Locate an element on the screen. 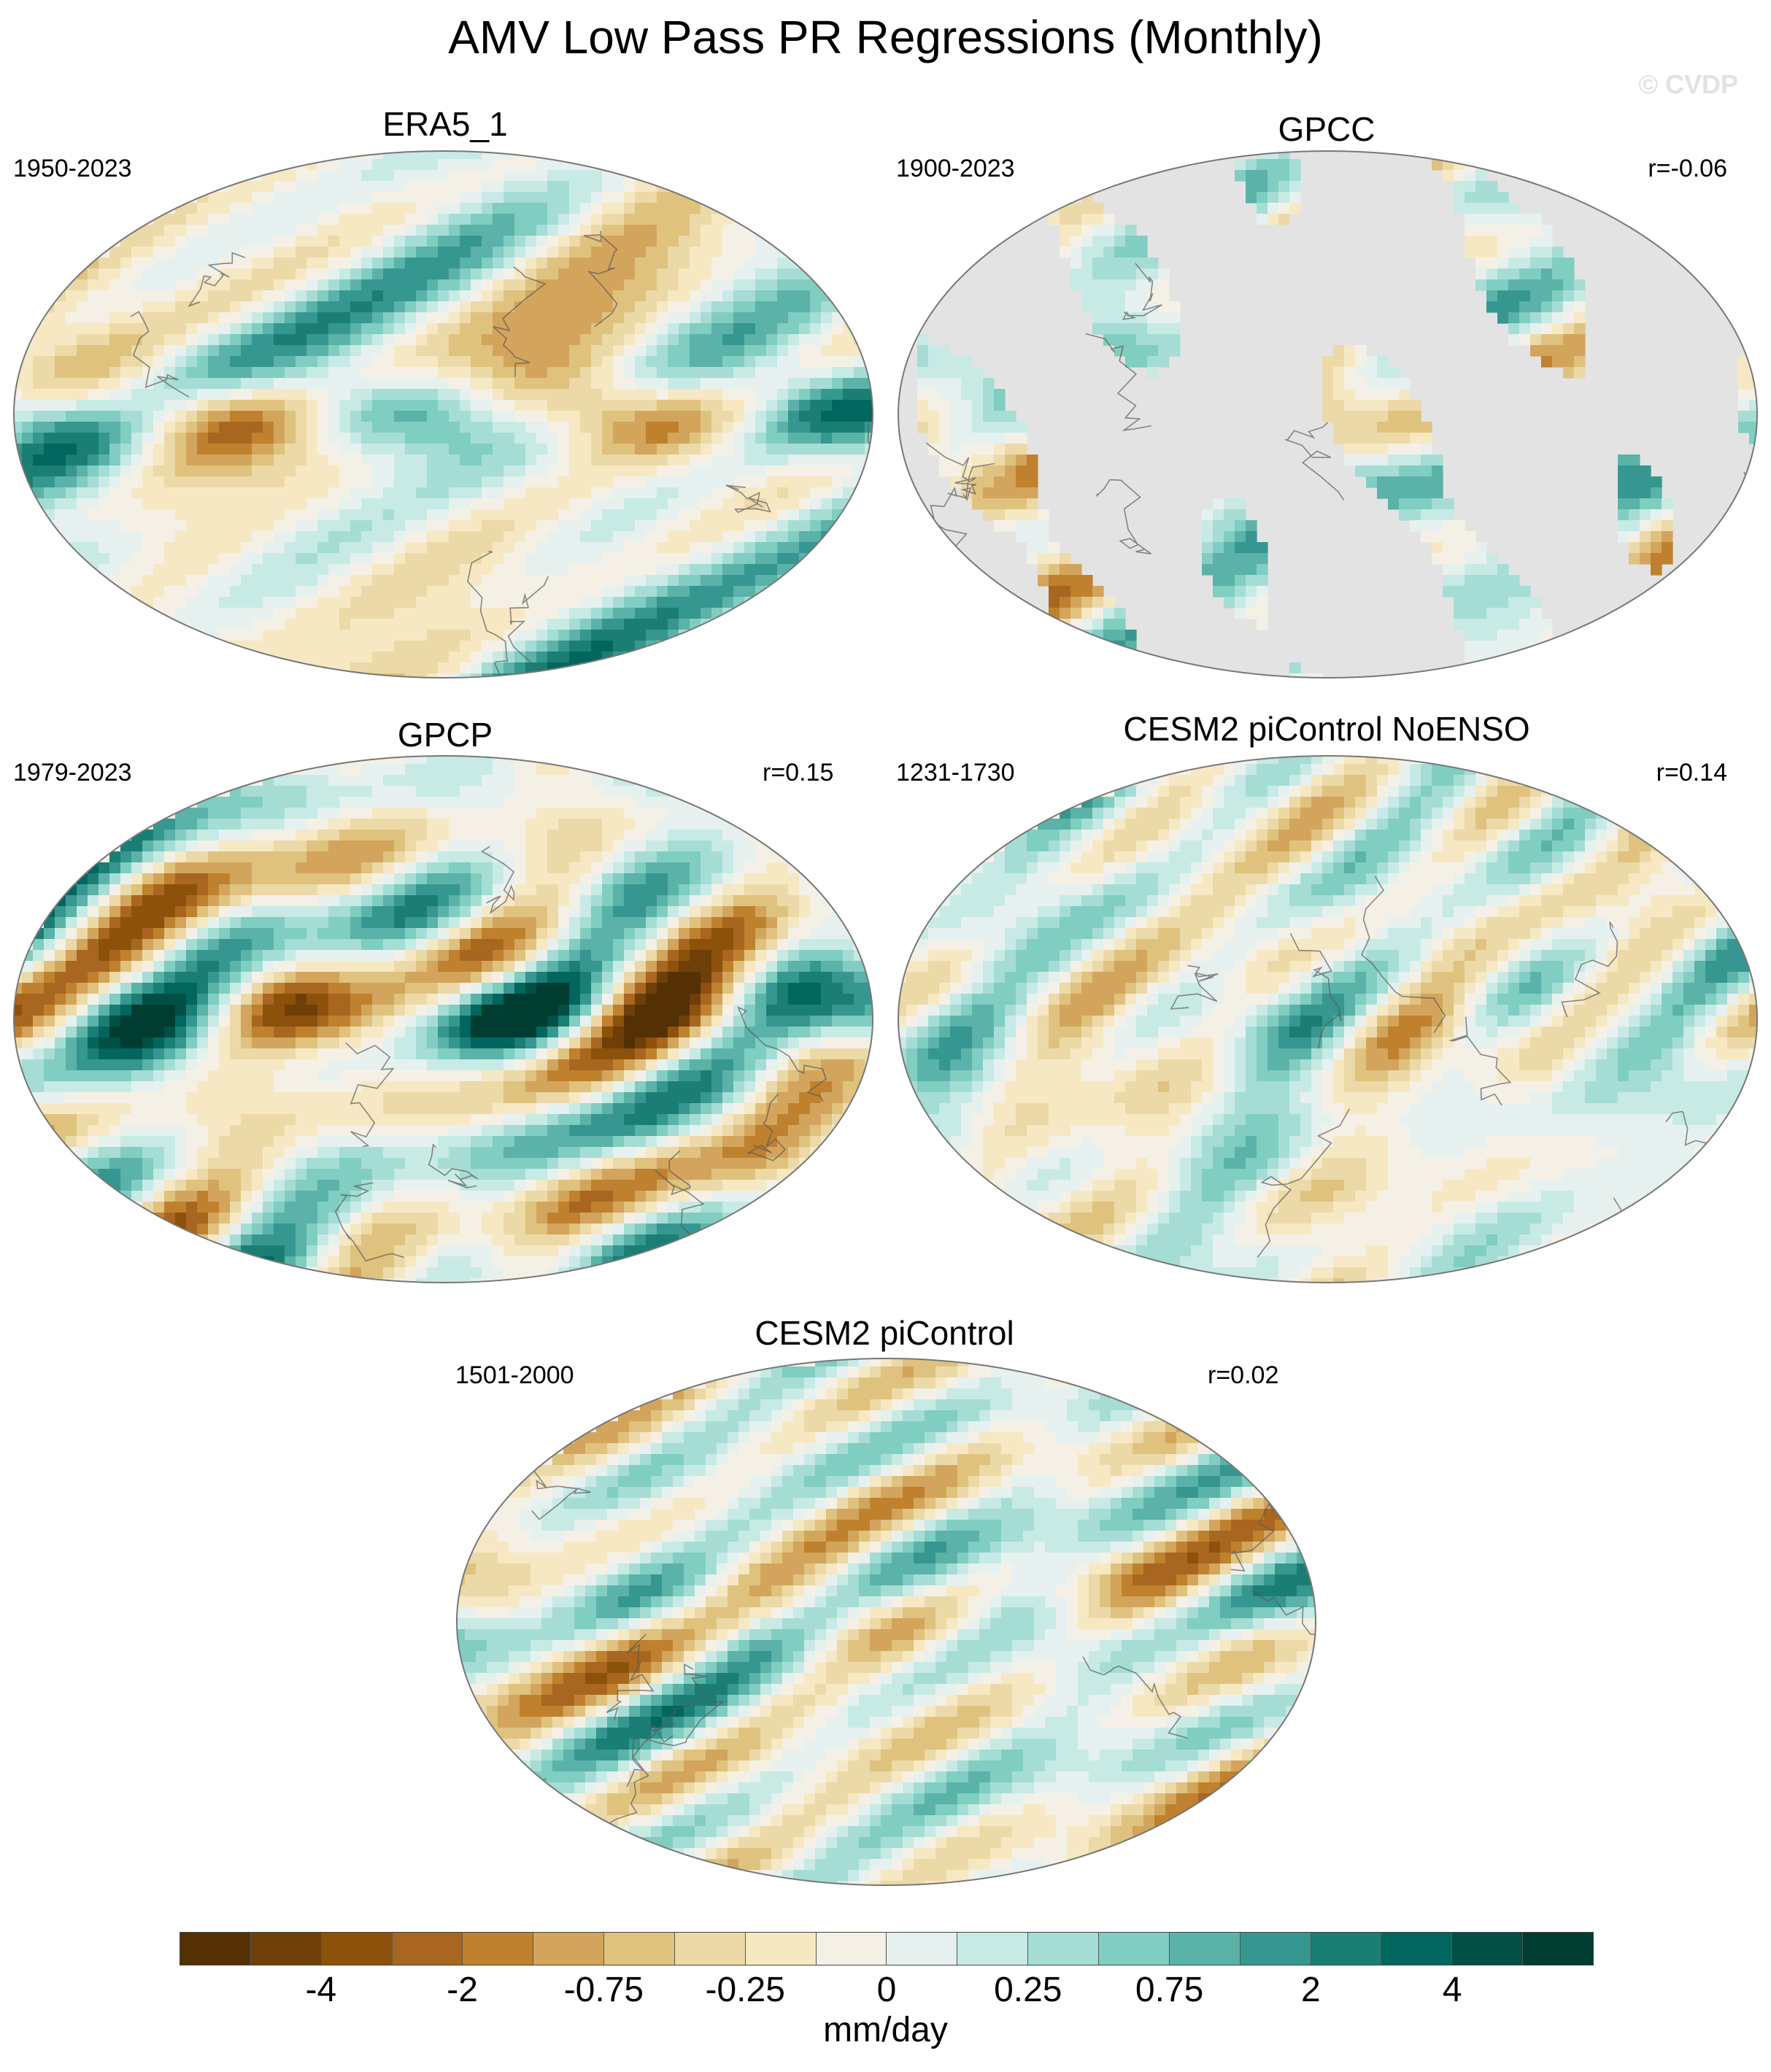 The image size is (1771, 2072). panel-title-cesm2: CESM2 piControl is located at coordinates (884, 1333).